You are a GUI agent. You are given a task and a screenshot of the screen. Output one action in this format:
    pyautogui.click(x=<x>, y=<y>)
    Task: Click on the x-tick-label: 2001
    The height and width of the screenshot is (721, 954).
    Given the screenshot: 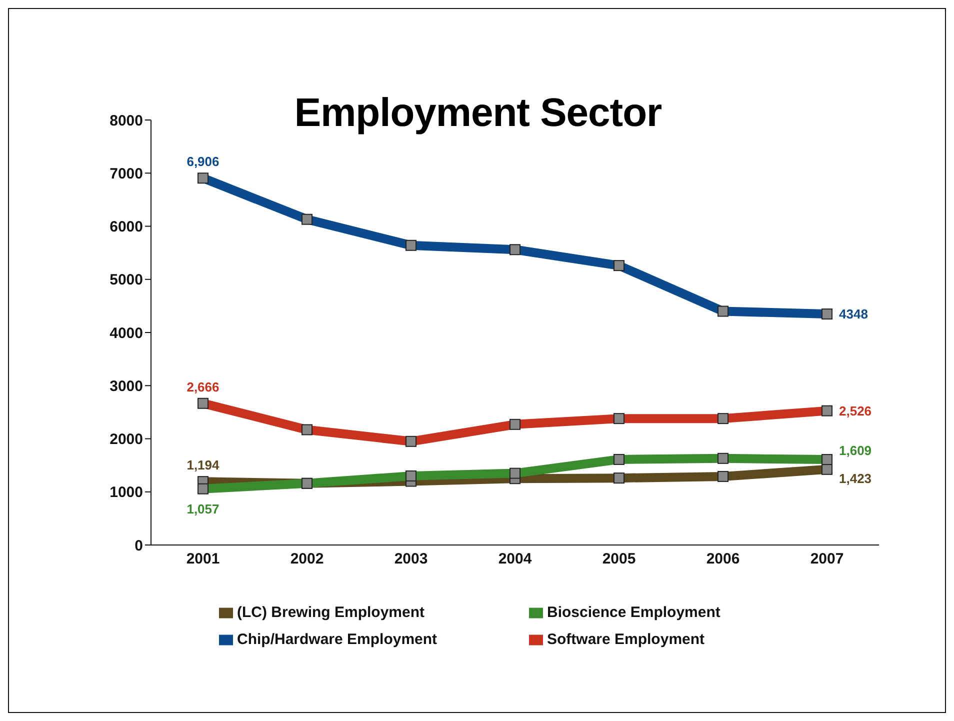 What is the action you would take?
    pyautogui.click(x=203, y=559)
    